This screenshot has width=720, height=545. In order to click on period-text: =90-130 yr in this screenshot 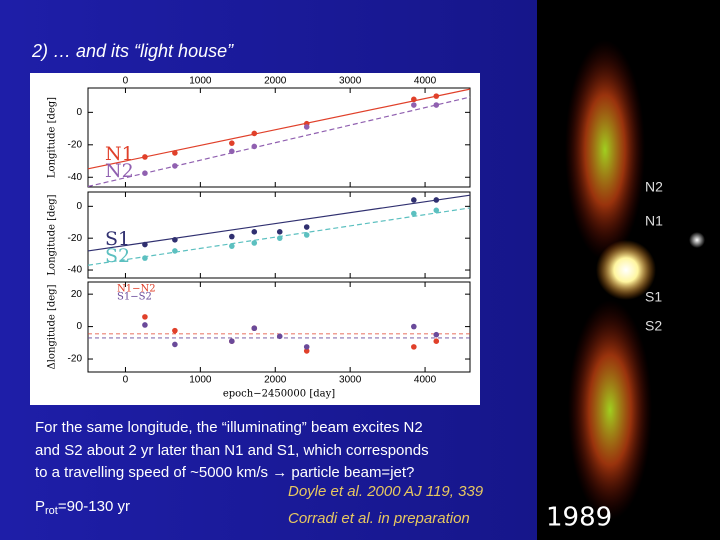, I will do `click(94, 506)`.